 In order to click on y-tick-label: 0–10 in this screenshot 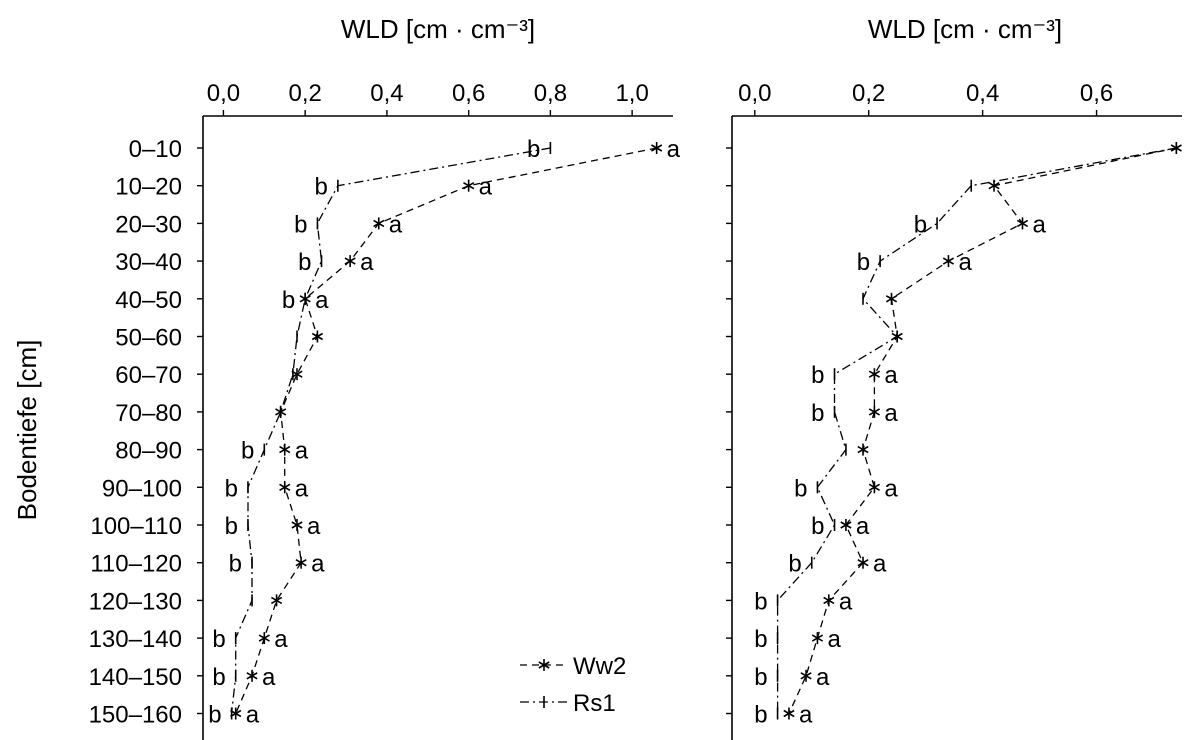, I will do `click(155, 149)`.